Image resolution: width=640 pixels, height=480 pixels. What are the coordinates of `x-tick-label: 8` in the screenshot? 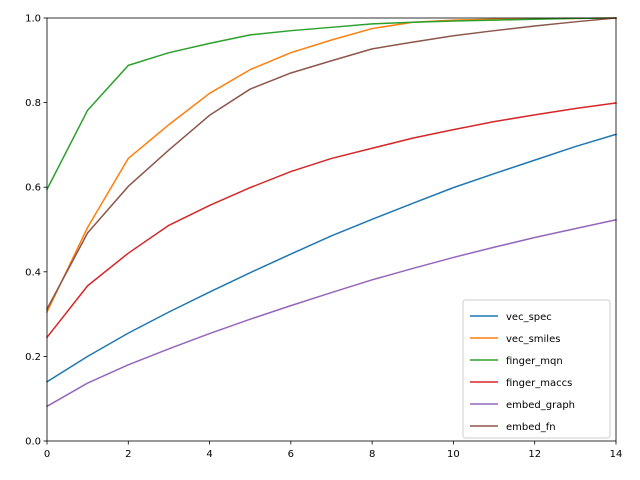 It's located at (372, 454).